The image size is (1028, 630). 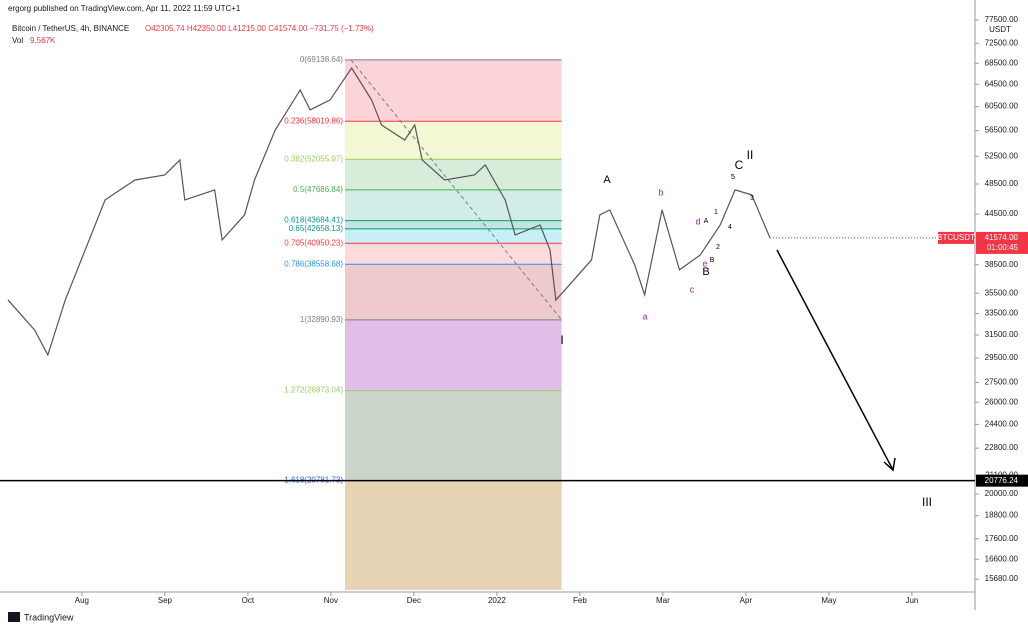 I want to click on wave-label: 1, so click(x=716, y=212).